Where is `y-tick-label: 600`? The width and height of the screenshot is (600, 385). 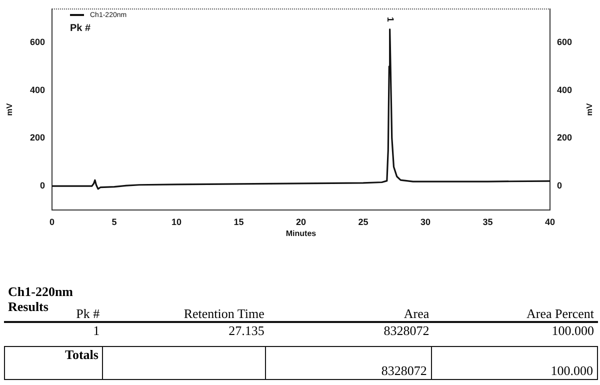
y-tick-label: 600 is located at coordinates (37, 41).